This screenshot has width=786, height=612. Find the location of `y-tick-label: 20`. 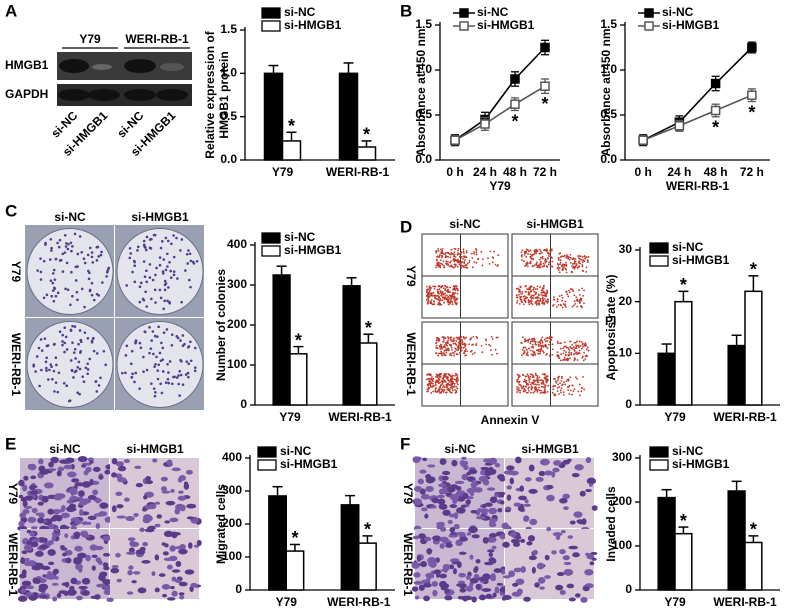

y-tick-label: 20 is located at coordinates (626, 301).